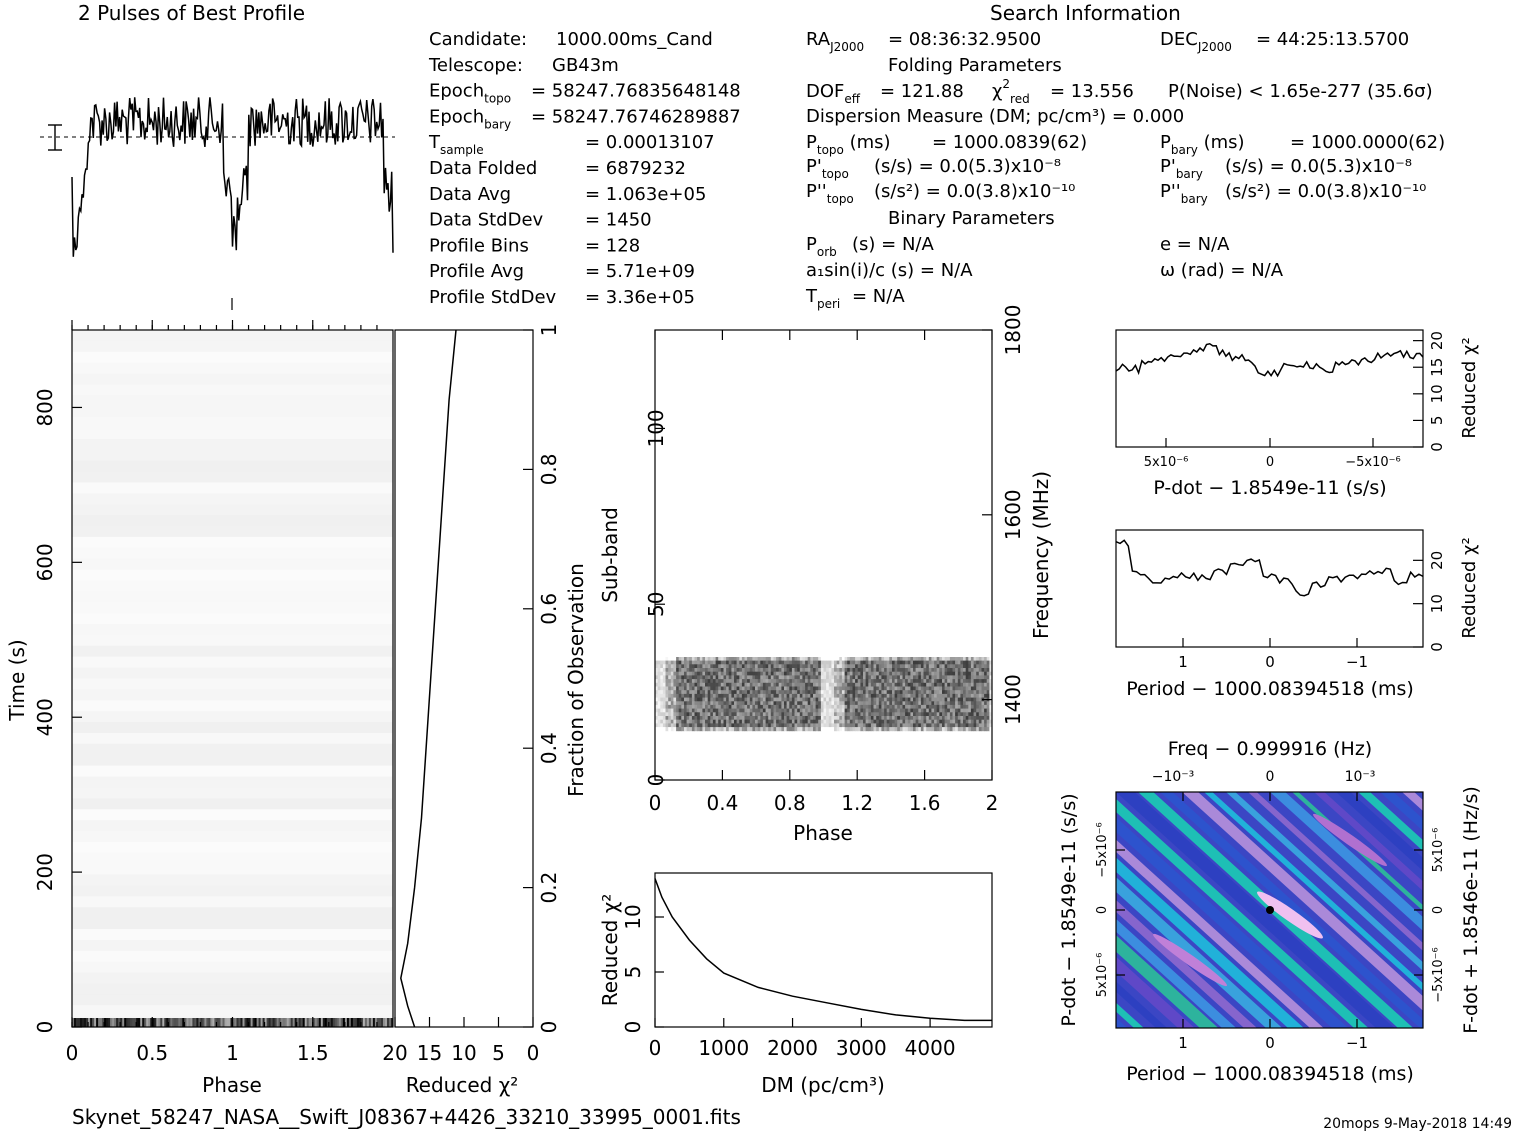 The image size is (1517, 1133). I want to click on dm-frame, so click(823, 950).